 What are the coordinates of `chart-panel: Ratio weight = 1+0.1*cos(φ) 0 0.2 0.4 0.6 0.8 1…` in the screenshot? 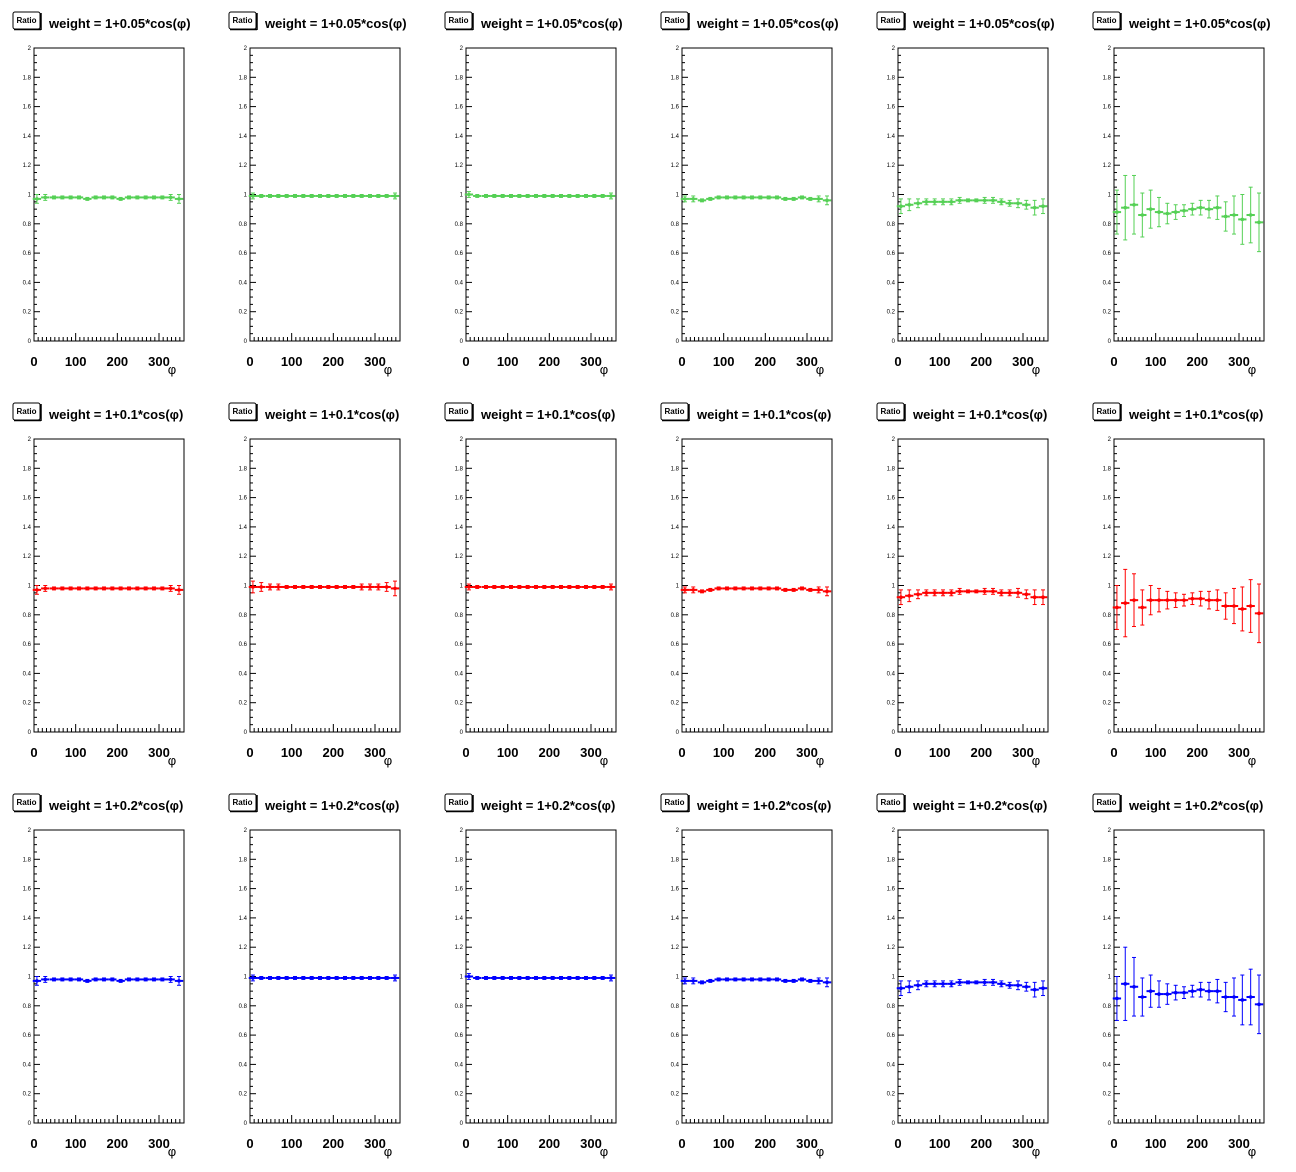 It's located at (530, 585).